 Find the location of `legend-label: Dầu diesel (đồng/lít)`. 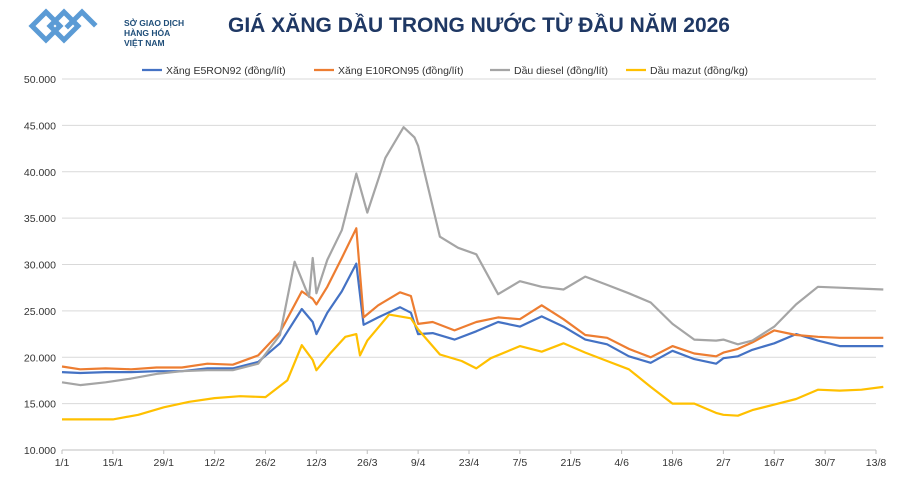

legend-label: Dầu diesel (đồng/lít) is located at coordinates (561, 71).